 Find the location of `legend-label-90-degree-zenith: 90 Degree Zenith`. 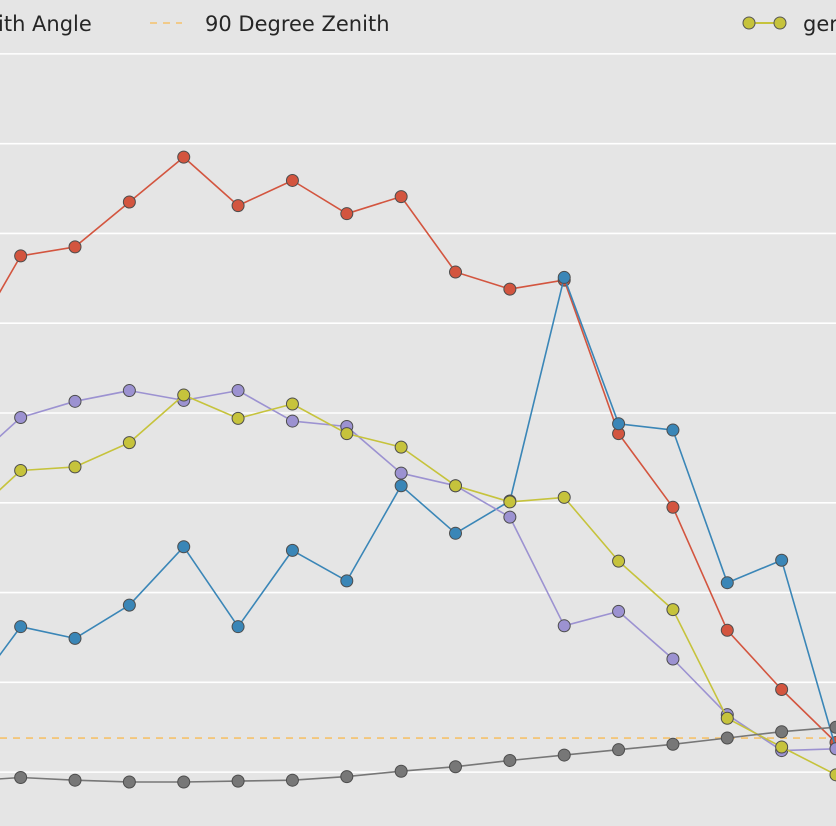

legend-label-90-degree-zenith: 90 Degree Zenith is located at coordinates (297, 24).